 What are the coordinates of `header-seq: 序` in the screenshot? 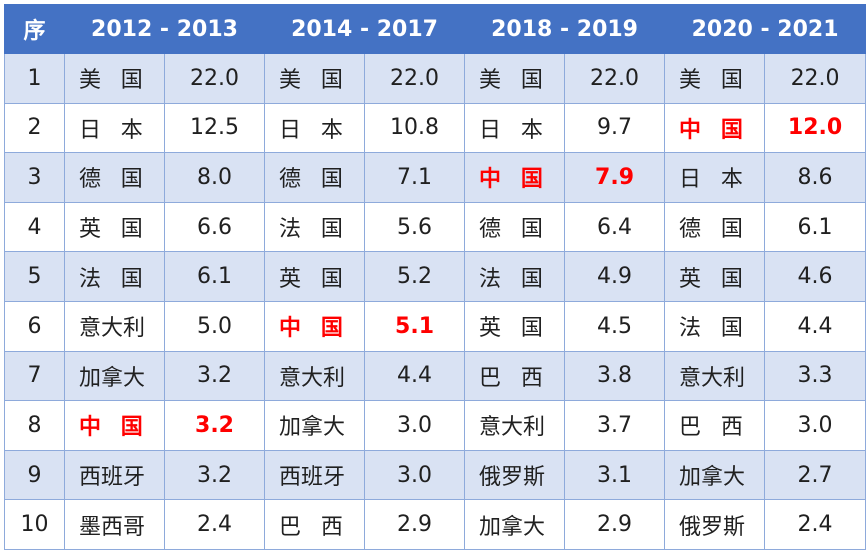 It's located at (34, 29).